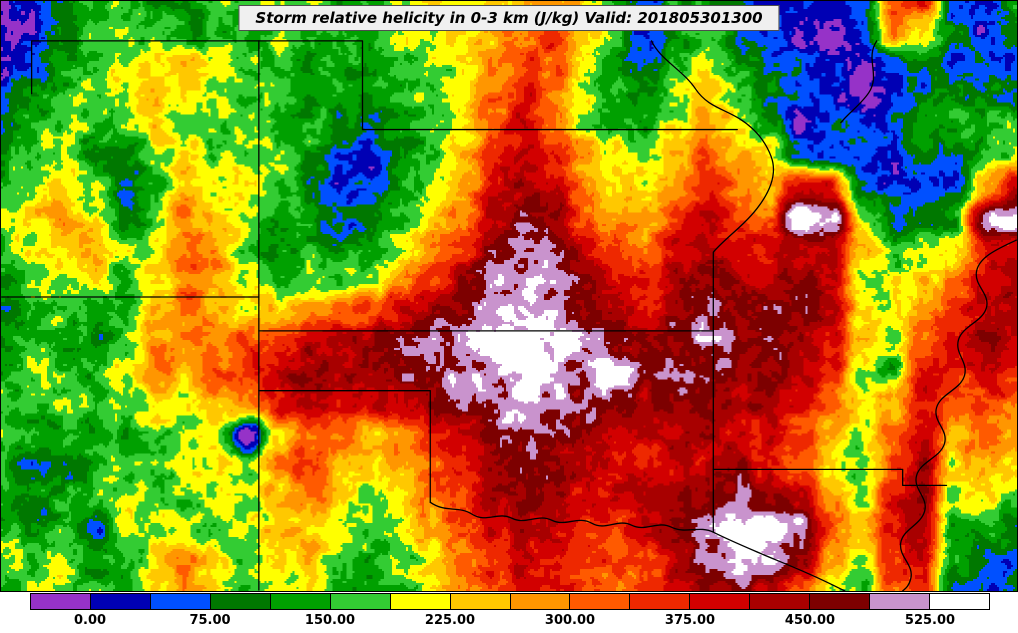 The width and height of the screenshot is (1018, 633). I want to click on colorbar-tick-label: 525.00, so click(930, 620).